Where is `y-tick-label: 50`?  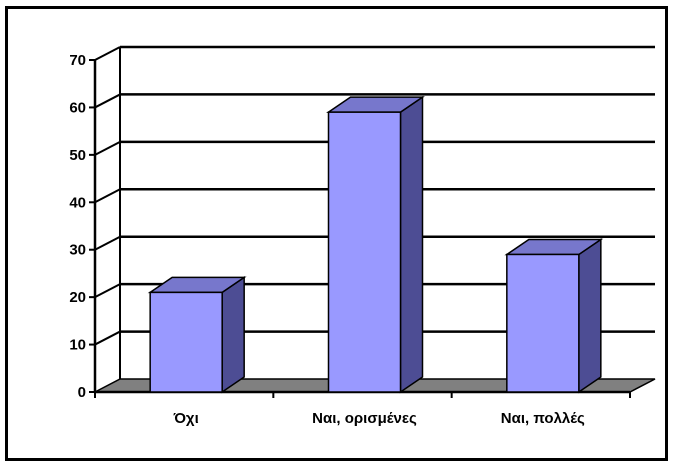
y-tick-label: 50 is located at coordinates (77, 155).